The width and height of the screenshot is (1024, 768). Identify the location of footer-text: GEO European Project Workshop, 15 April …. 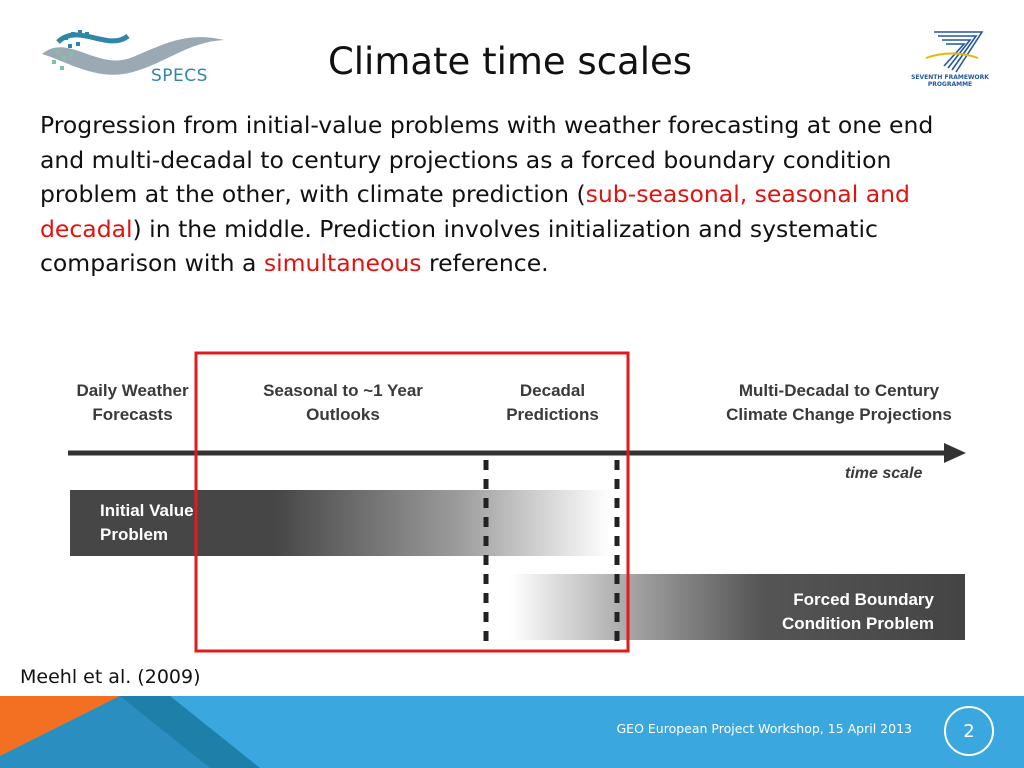
(764, 728).